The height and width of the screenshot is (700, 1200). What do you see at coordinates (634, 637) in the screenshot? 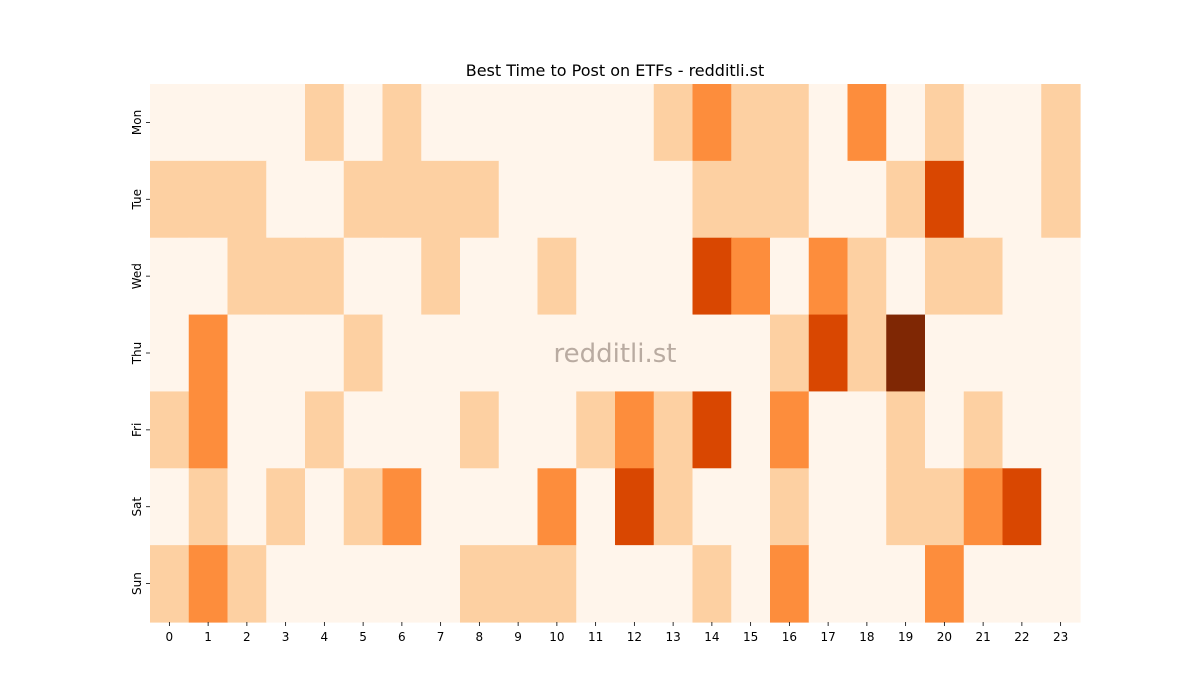
I see `x-tick-label: 12` at bounding box center [634, 637].